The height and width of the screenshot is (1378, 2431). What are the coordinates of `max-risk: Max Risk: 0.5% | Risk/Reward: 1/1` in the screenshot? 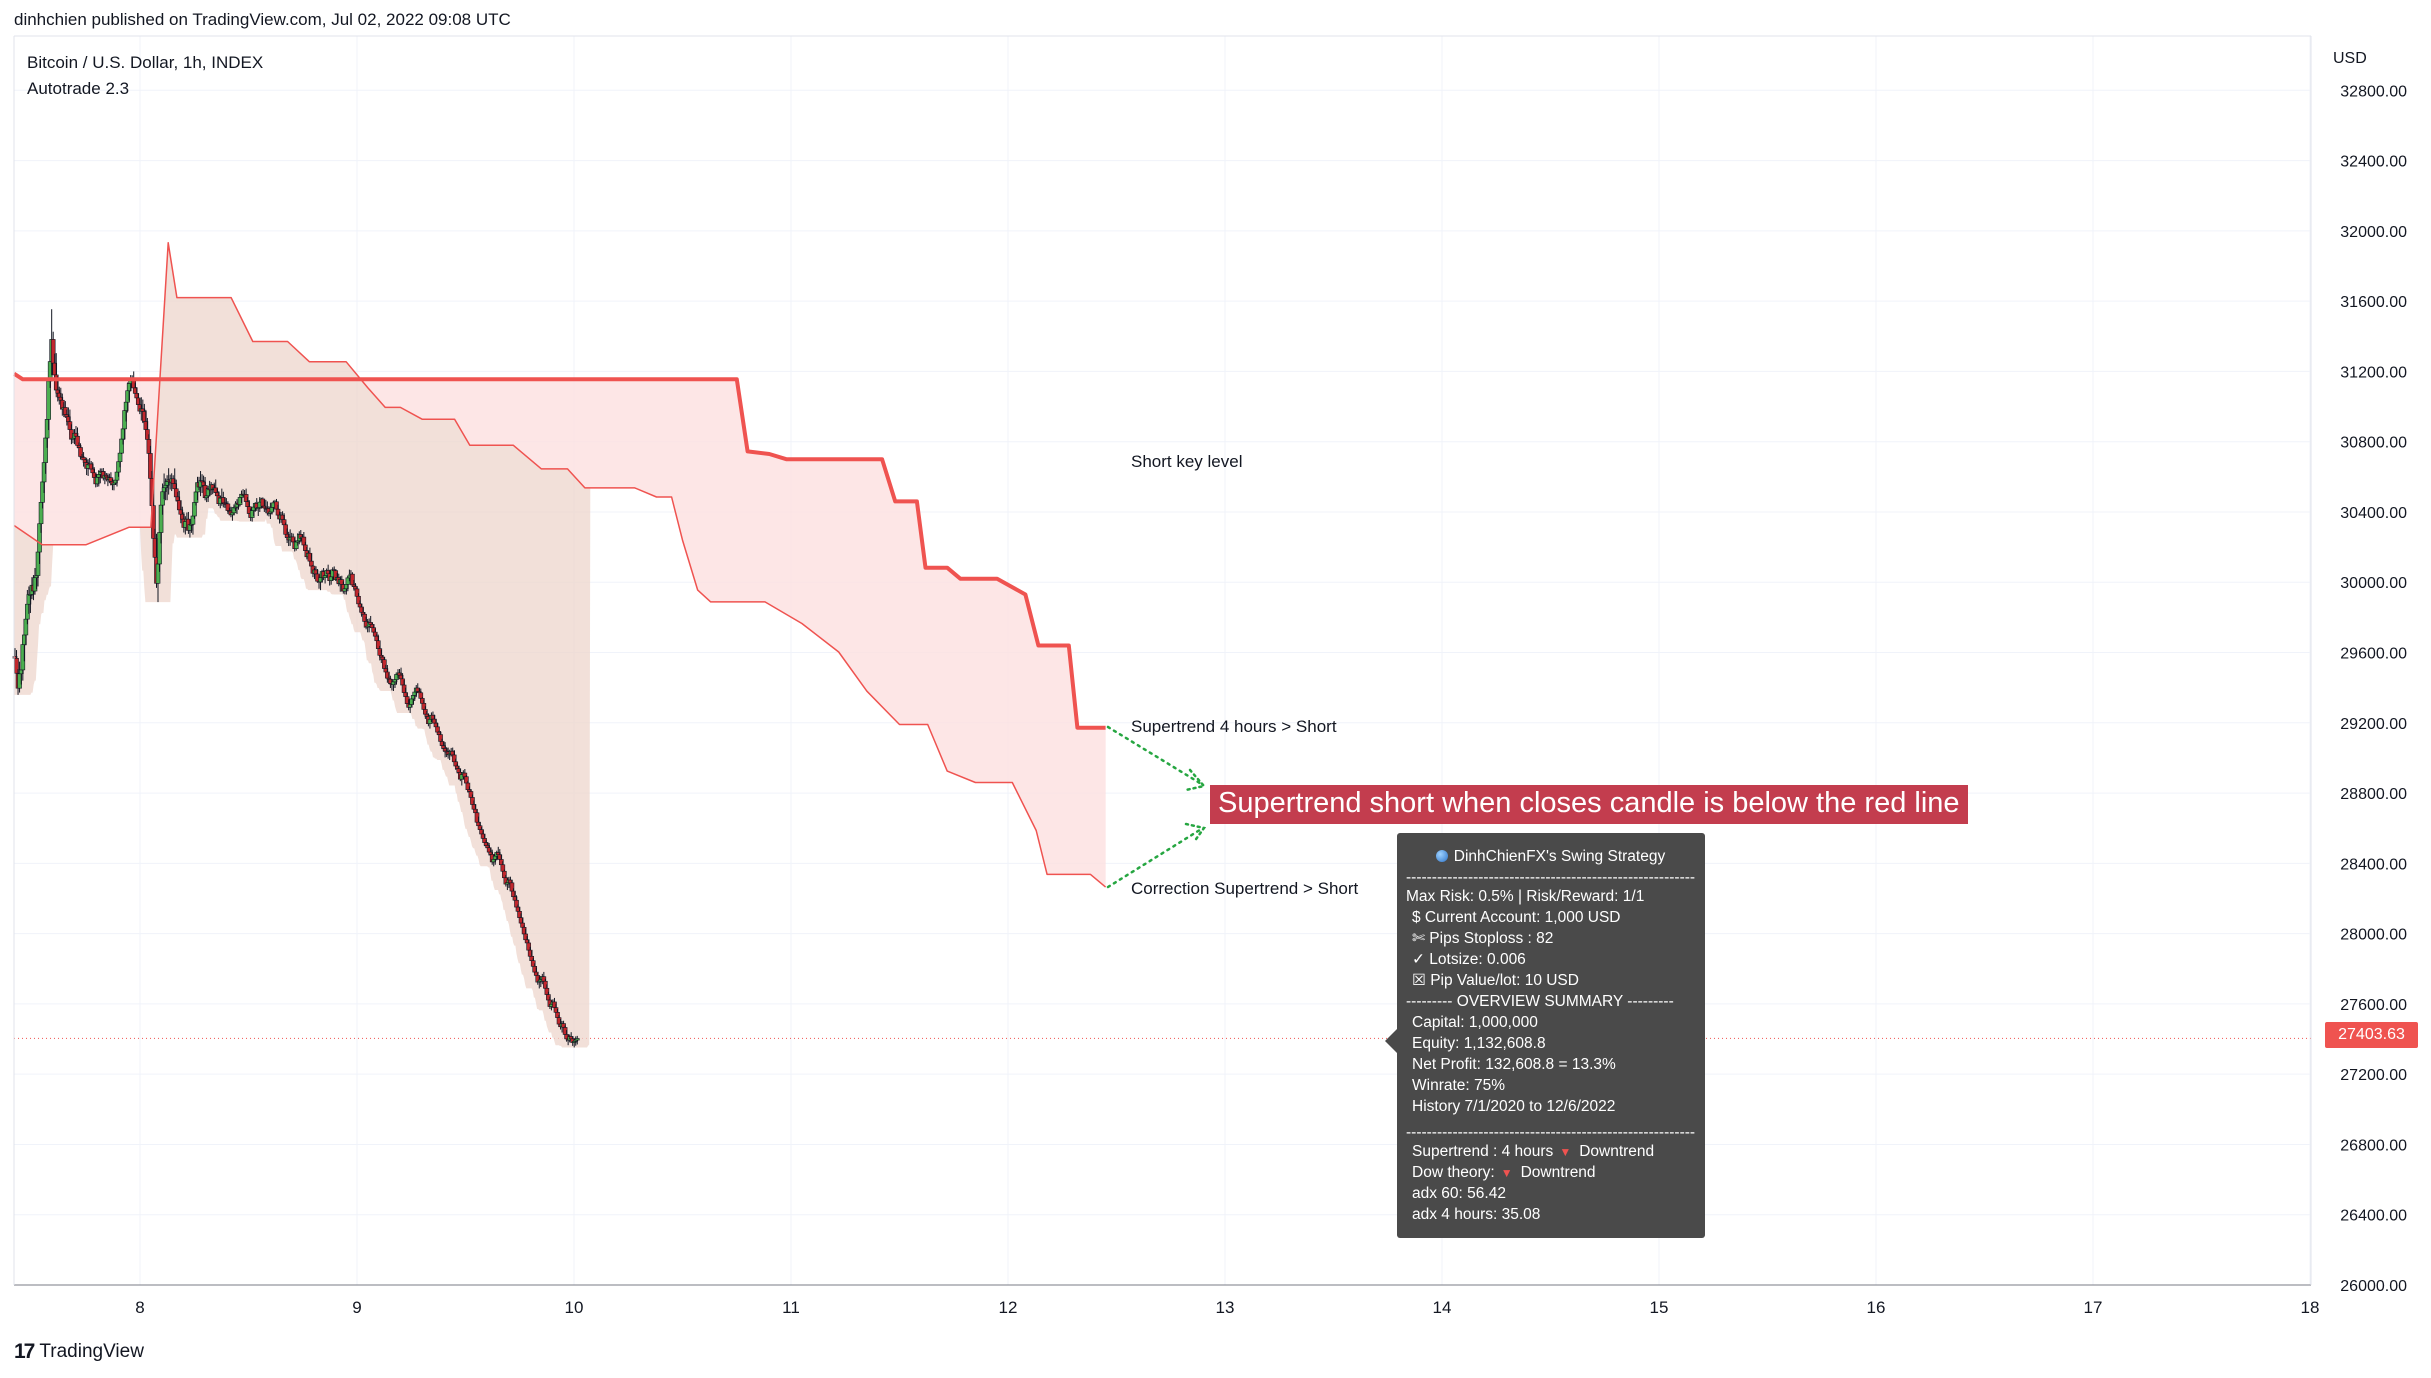 It's located at (1525, 896).